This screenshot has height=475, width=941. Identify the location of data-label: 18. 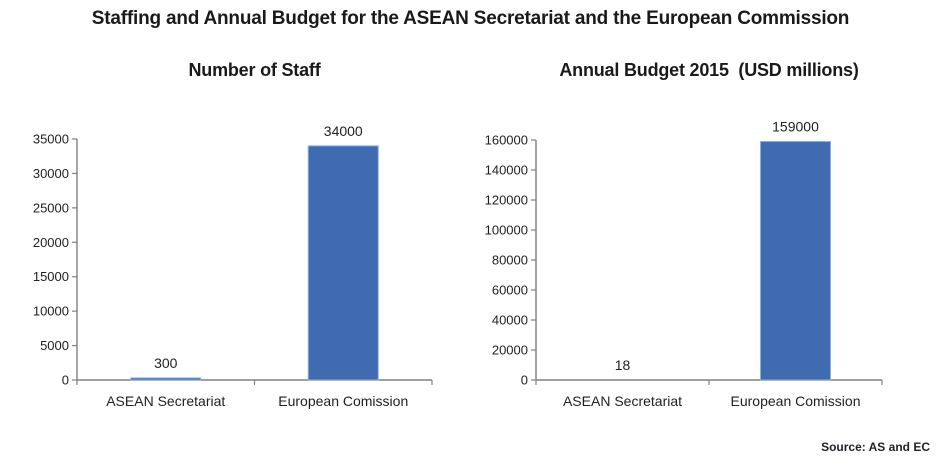
(623, 365).